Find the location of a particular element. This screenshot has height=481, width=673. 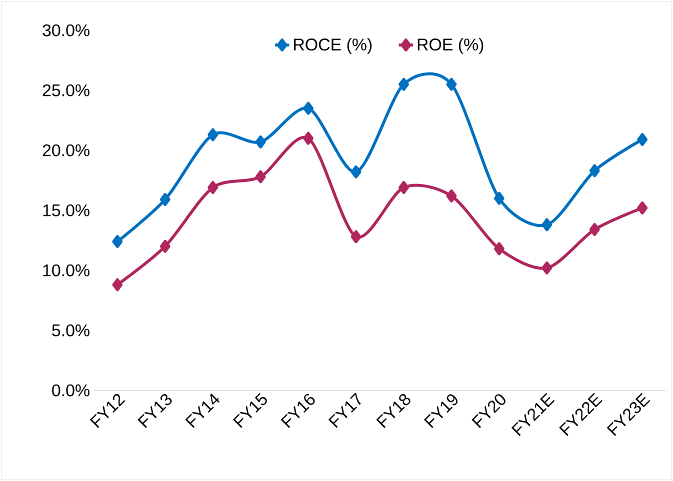

y-tick-label: 25.0% is located at coordinates (66, 90).